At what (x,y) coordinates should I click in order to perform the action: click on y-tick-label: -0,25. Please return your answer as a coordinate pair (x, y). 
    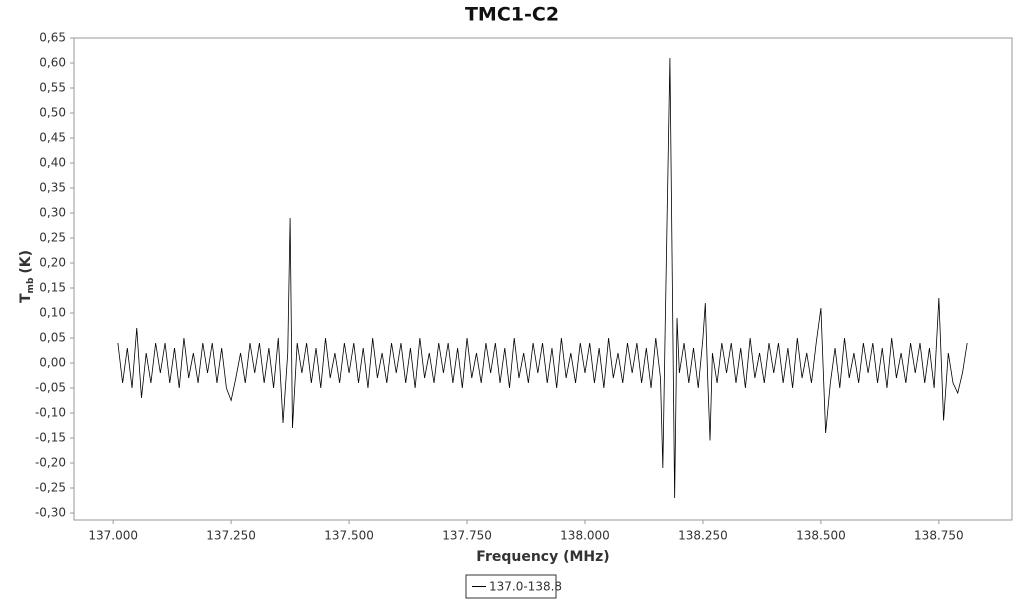
    Looking at the image, I should click on (50, 488).